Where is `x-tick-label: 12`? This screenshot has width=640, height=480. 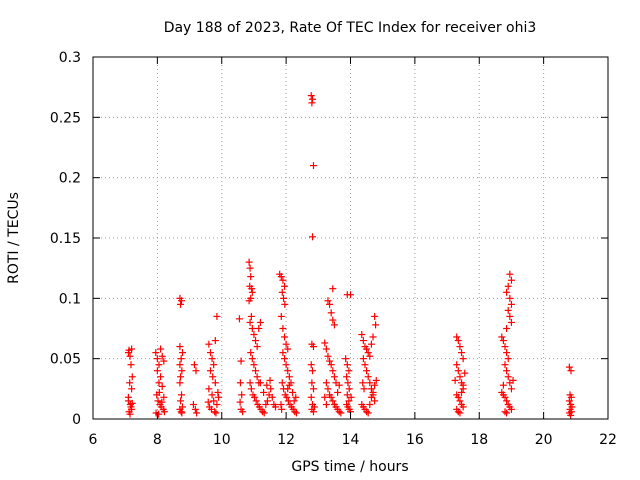
x-tick-label: 12 is located at coordinates (286, 440).